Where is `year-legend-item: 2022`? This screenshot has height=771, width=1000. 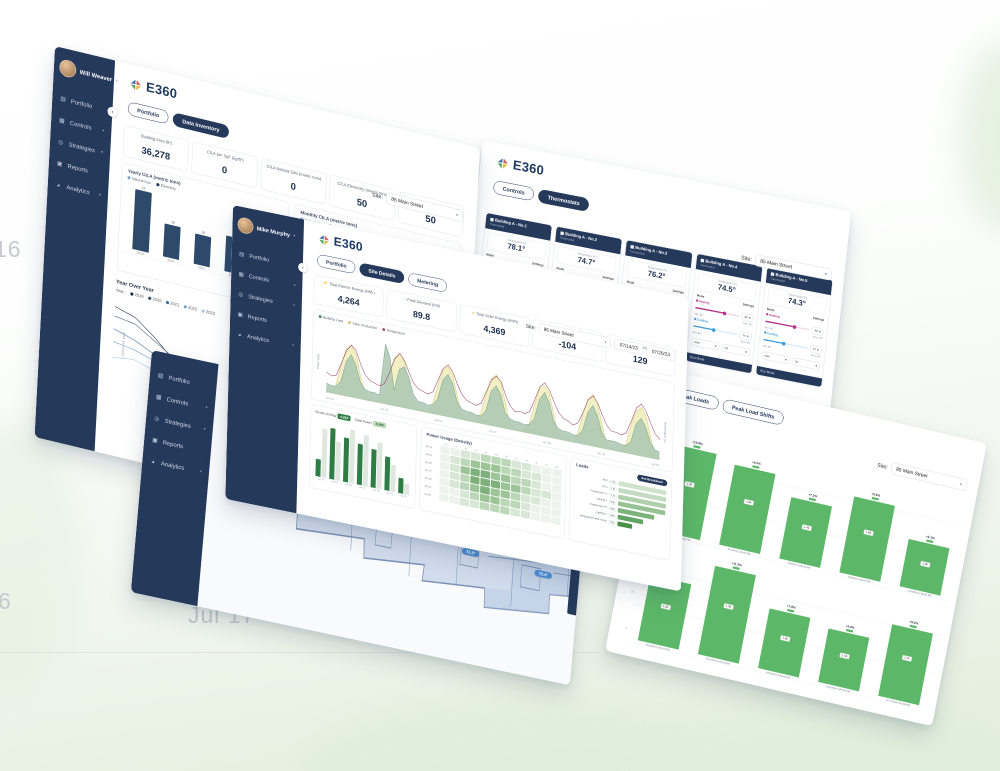
year-legend-item: 2022 is located at coordinates (190, 308).